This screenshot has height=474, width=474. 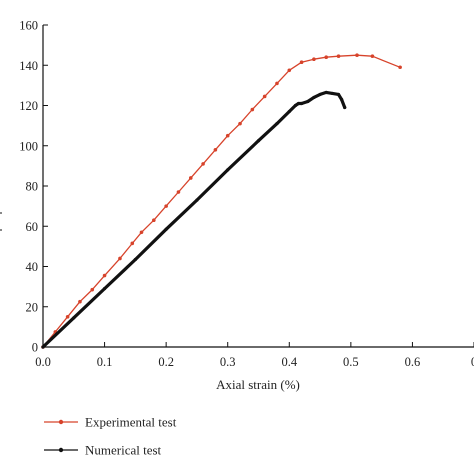 What do you see at coordinates (258, 384) in the screenshot?
I see `x-axis-title: Axial strain (%)` at bounding box center [258, 384].